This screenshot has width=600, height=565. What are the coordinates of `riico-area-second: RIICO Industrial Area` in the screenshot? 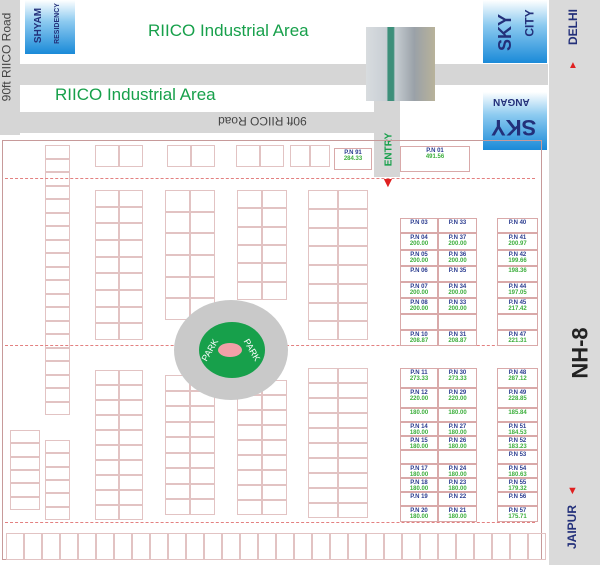 It's located at (135, 94).